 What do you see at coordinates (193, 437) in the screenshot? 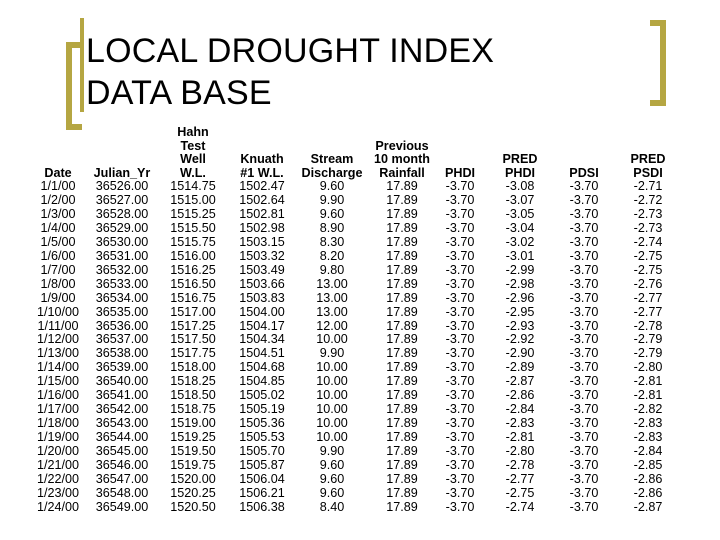
I see `table-cell-hahn-test-well-wl: 1519.25` at bounding box center [193, 437].